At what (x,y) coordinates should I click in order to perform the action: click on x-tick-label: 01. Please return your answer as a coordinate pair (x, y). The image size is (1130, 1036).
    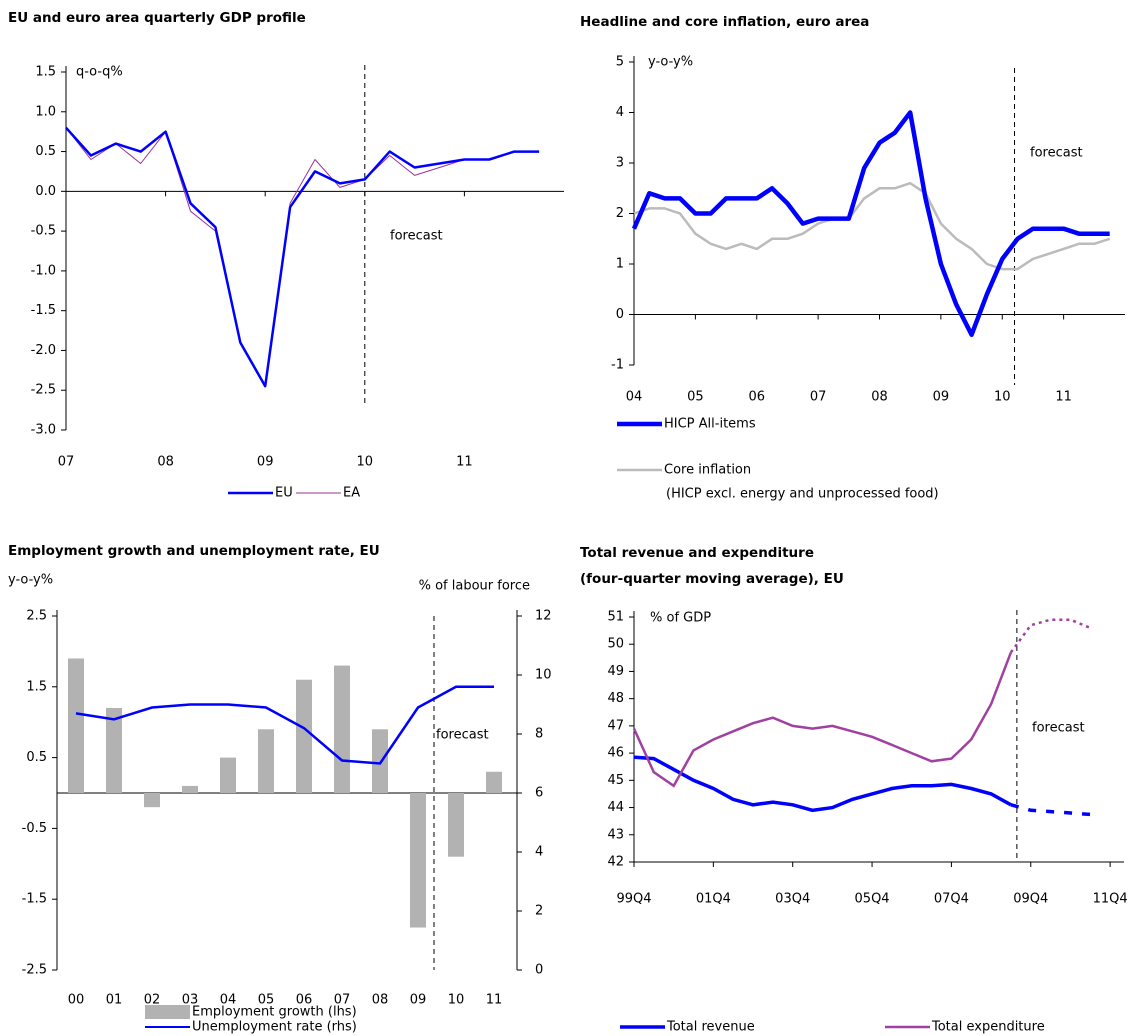
    Looking at the image, I should click on (114, 1000).